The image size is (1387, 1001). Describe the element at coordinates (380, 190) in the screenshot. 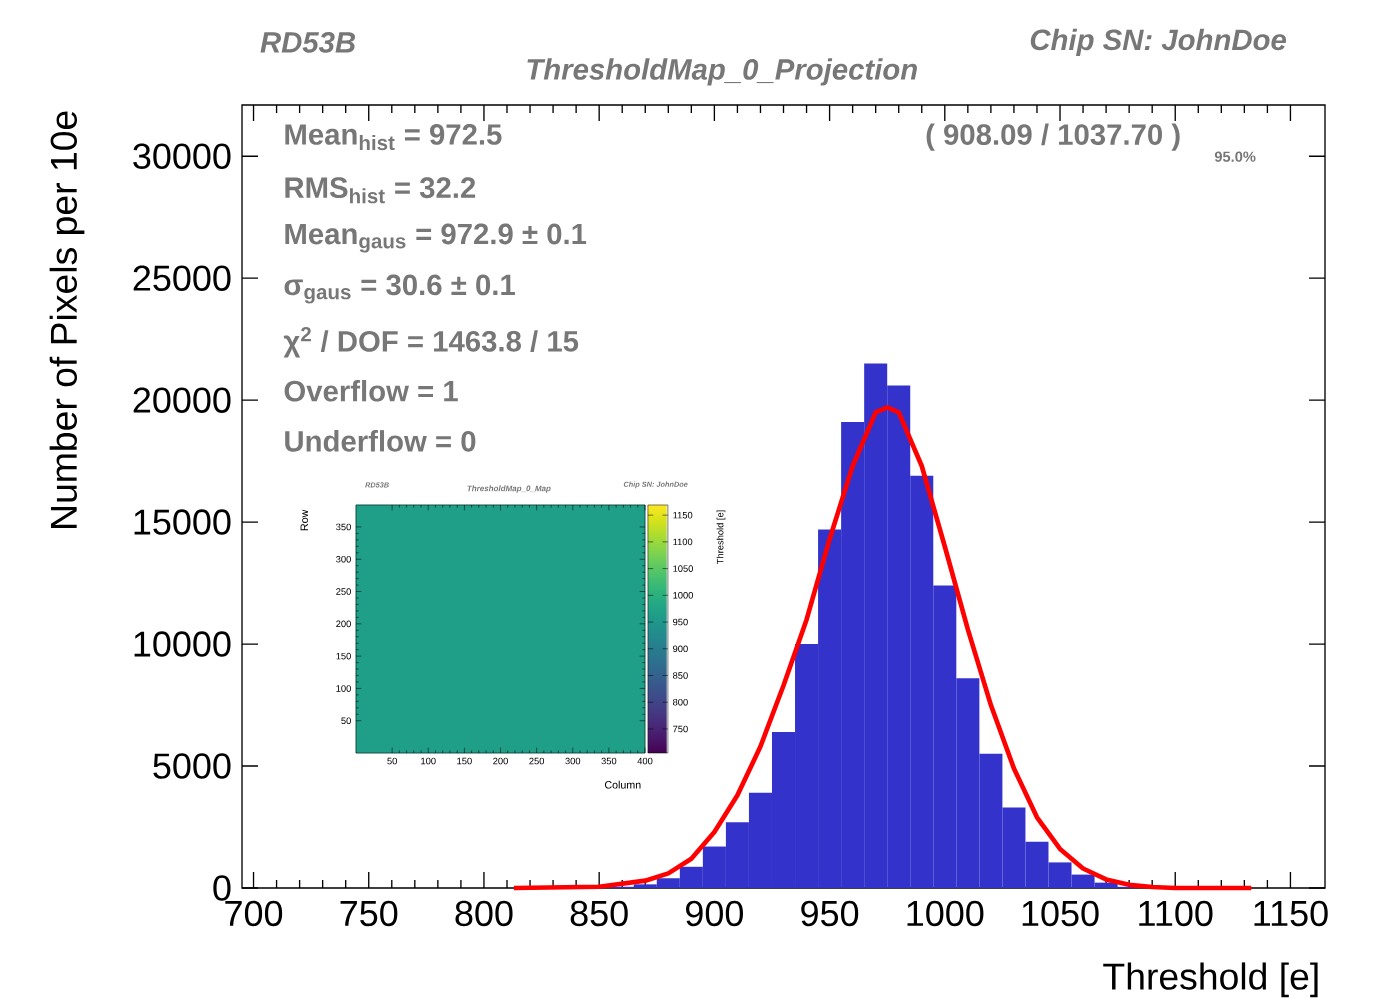

I see `annotation: RMS$_{hist}$ = 32.2` at that location.